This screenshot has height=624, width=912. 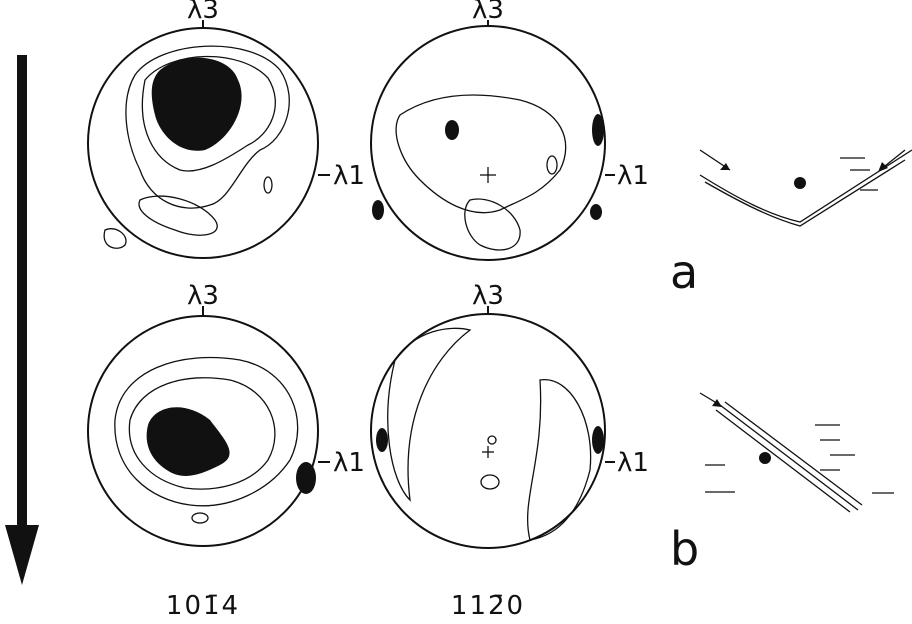 I want to click on panel-label: b, so click(x=684, y=549).